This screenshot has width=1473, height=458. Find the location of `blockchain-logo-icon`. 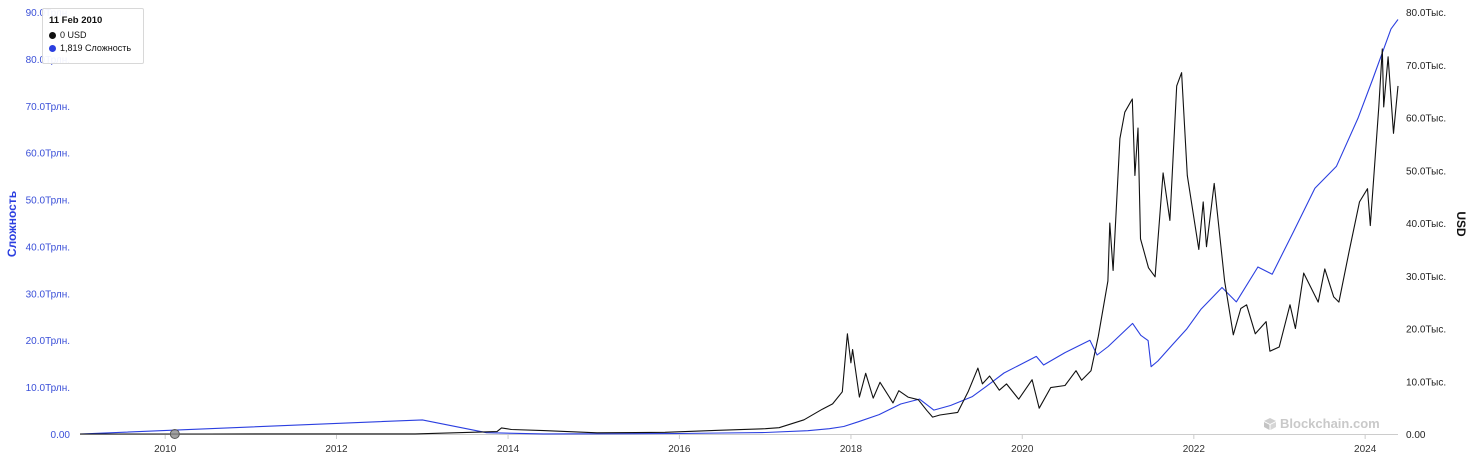

blockchain-logo-icon is located at coordinates (1270, 423).